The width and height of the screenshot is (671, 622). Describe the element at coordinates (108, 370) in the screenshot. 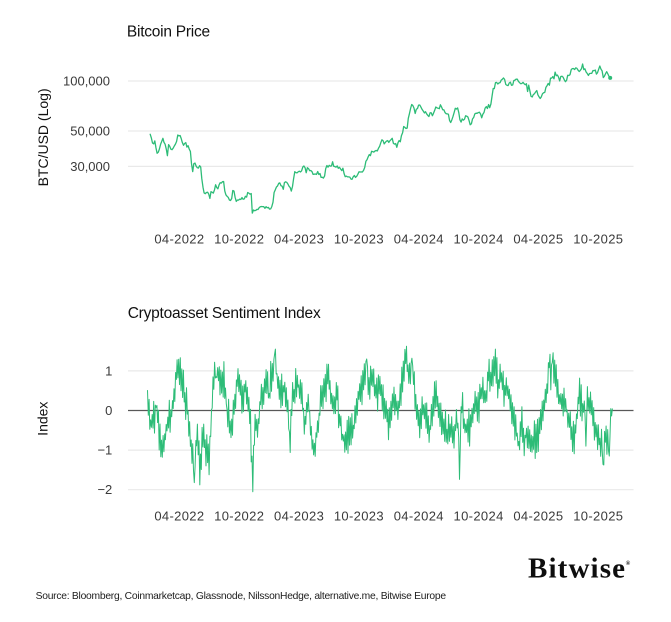

I see `svg-text: 1` at that location.